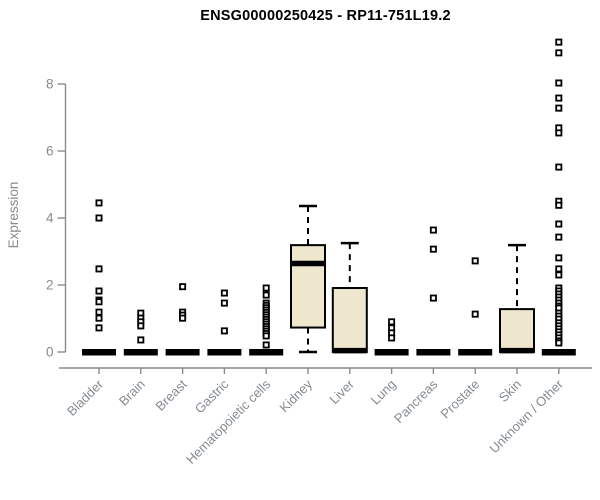 Image resolution: width=600 pixels, height=500 pixels. I want to click on y-axis-tick-label: 6, so click(50, 151).